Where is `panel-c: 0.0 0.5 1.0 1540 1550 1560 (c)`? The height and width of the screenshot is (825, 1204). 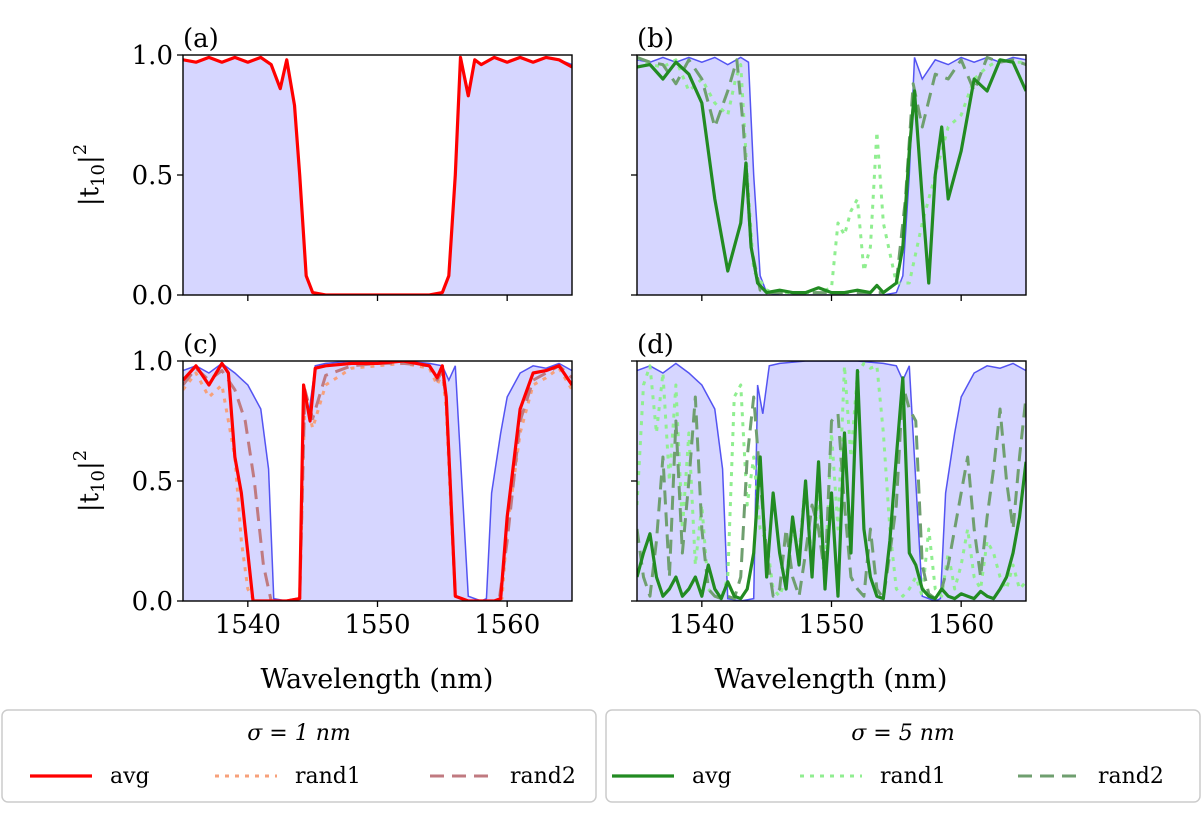
panel-c: 0.0 0.5 1.0 1540 1550 1560 (c) is located at coordinates (352, 485).